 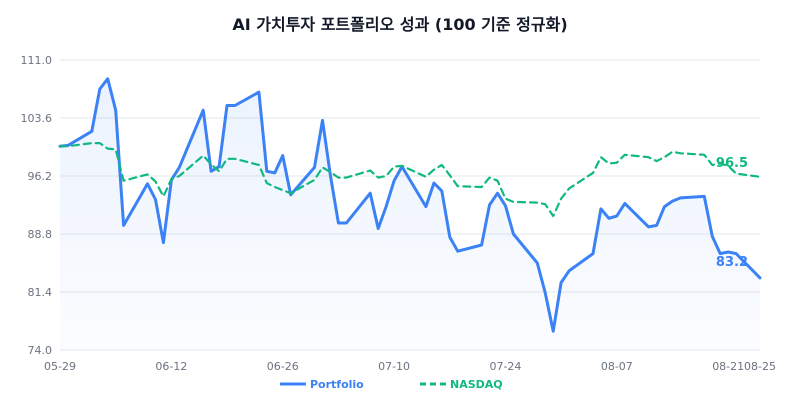 What do you see at coordinates (37, 205) in the screenshot?
I see `y-axis-ticks: 74.0 81.4 88.8 96.2 103.6 111.0` at bounding box center [37, 205].